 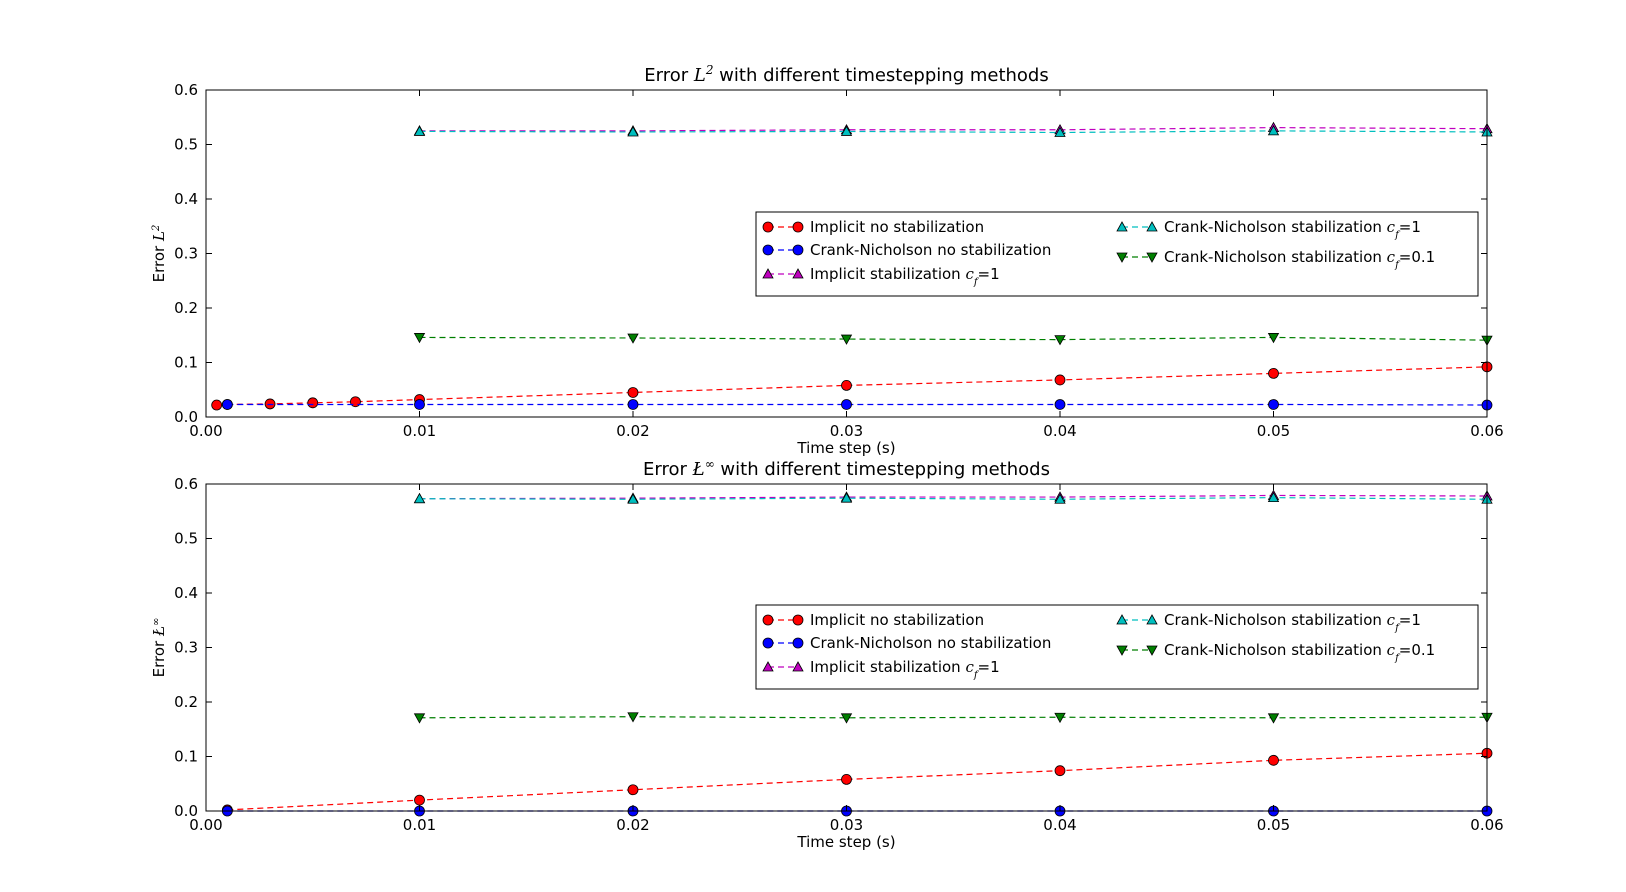 I want to click on y-tick-label: 0.0, so click(x=186, y=811).